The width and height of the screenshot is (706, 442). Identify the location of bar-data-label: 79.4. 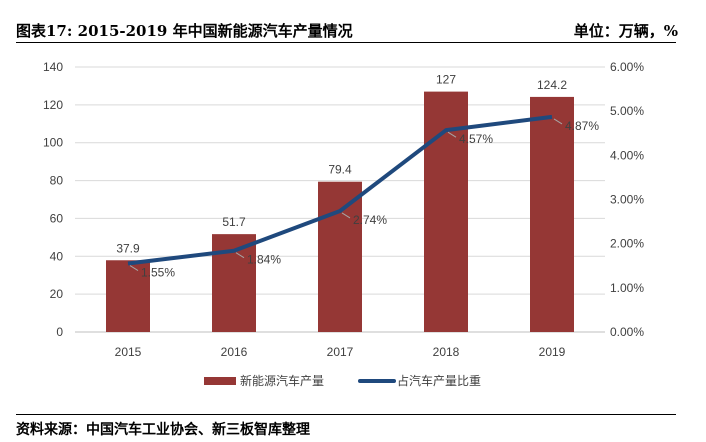
(340, 170).